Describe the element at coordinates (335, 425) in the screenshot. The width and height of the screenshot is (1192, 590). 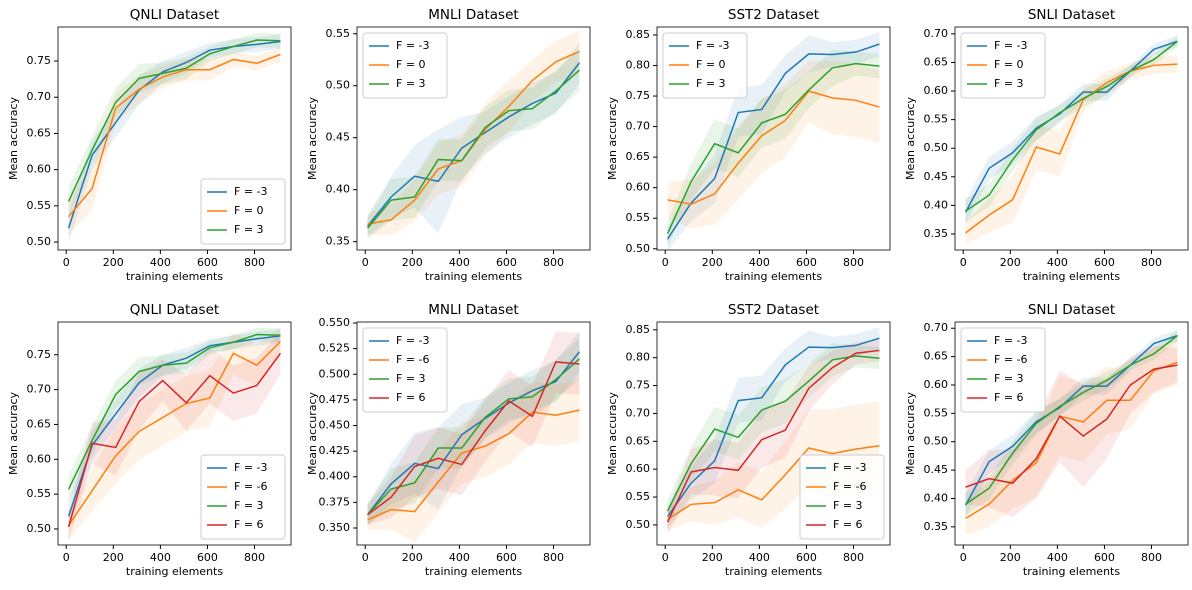
I see `y-tick-label: 0.450` at that location.